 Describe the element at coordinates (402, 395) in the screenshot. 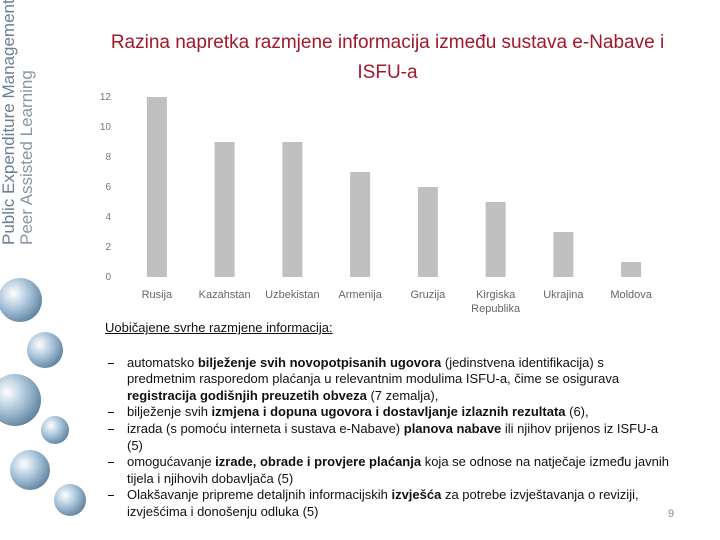

I see `text-run: (7 zemalja),` at that location.